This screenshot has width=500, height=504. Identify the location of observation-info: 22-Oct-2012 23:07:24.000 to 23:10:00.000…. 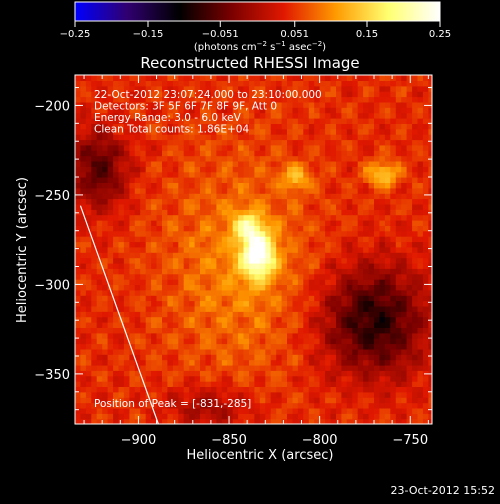
(208, 112).